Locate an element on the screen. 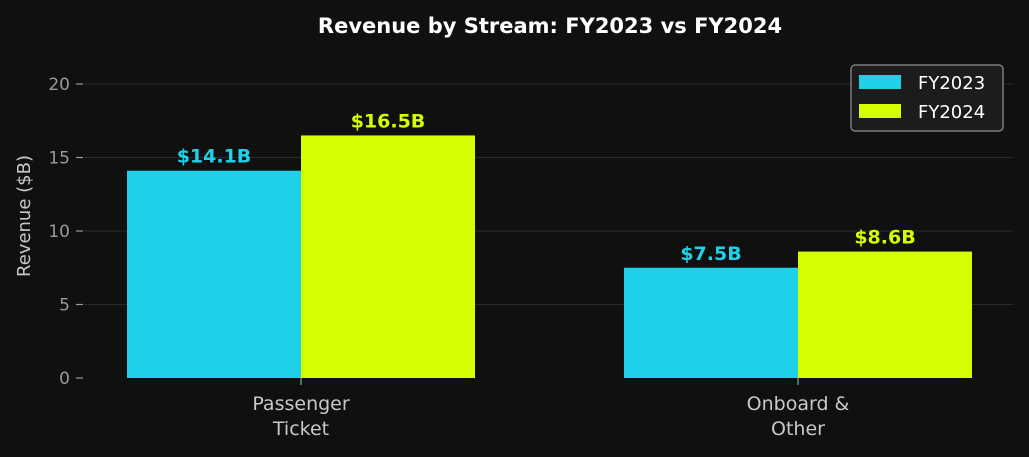 The height and width of the screenshot is (457, 1029). y-tick-label: 0 is located at coordinates (64, 379).